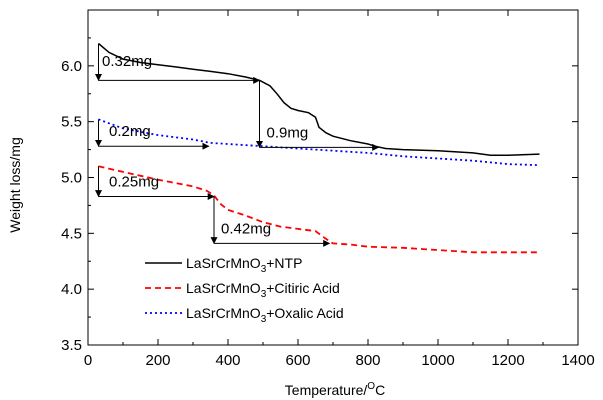  Describe the element at coordinates (367, 360) in the screenshot. I see `x-tick-label: 800` at that location.